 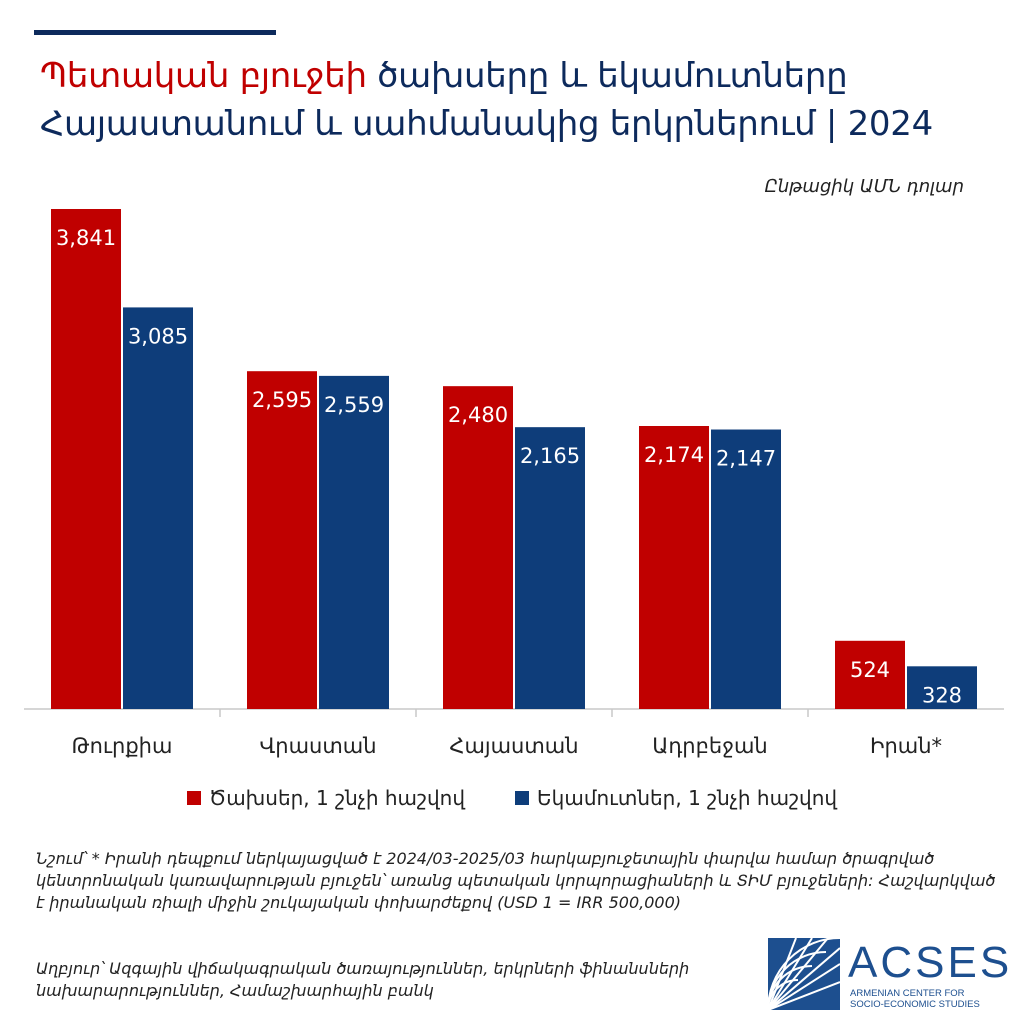 I want to click on data-label-expenses-2: 2,480, so click(x=478, y=415).